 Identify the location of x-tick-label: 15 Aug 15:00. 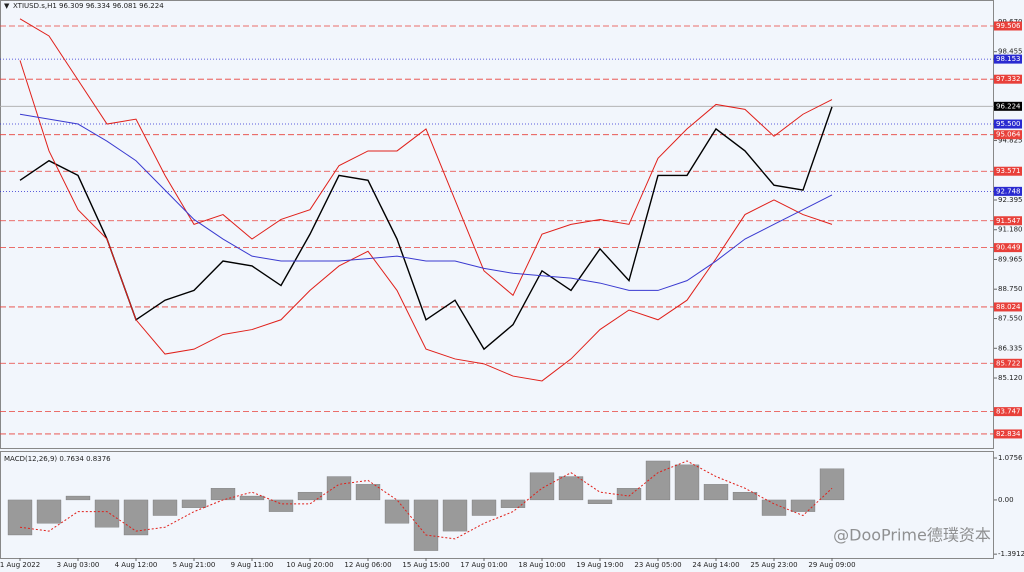
(425, 565).